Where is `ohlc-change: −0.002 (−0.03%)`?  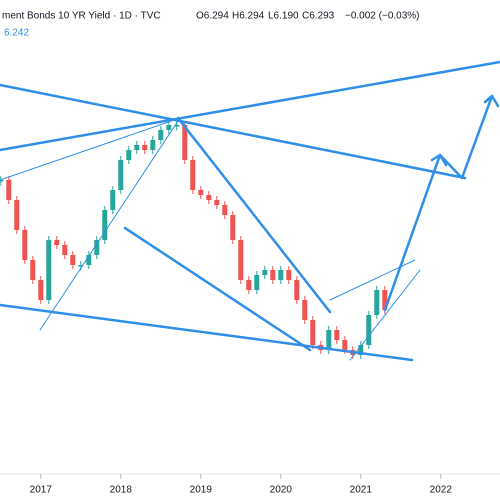 ohlc-change: −0.002 (−0.03%) is located at coordinates (382, 16).